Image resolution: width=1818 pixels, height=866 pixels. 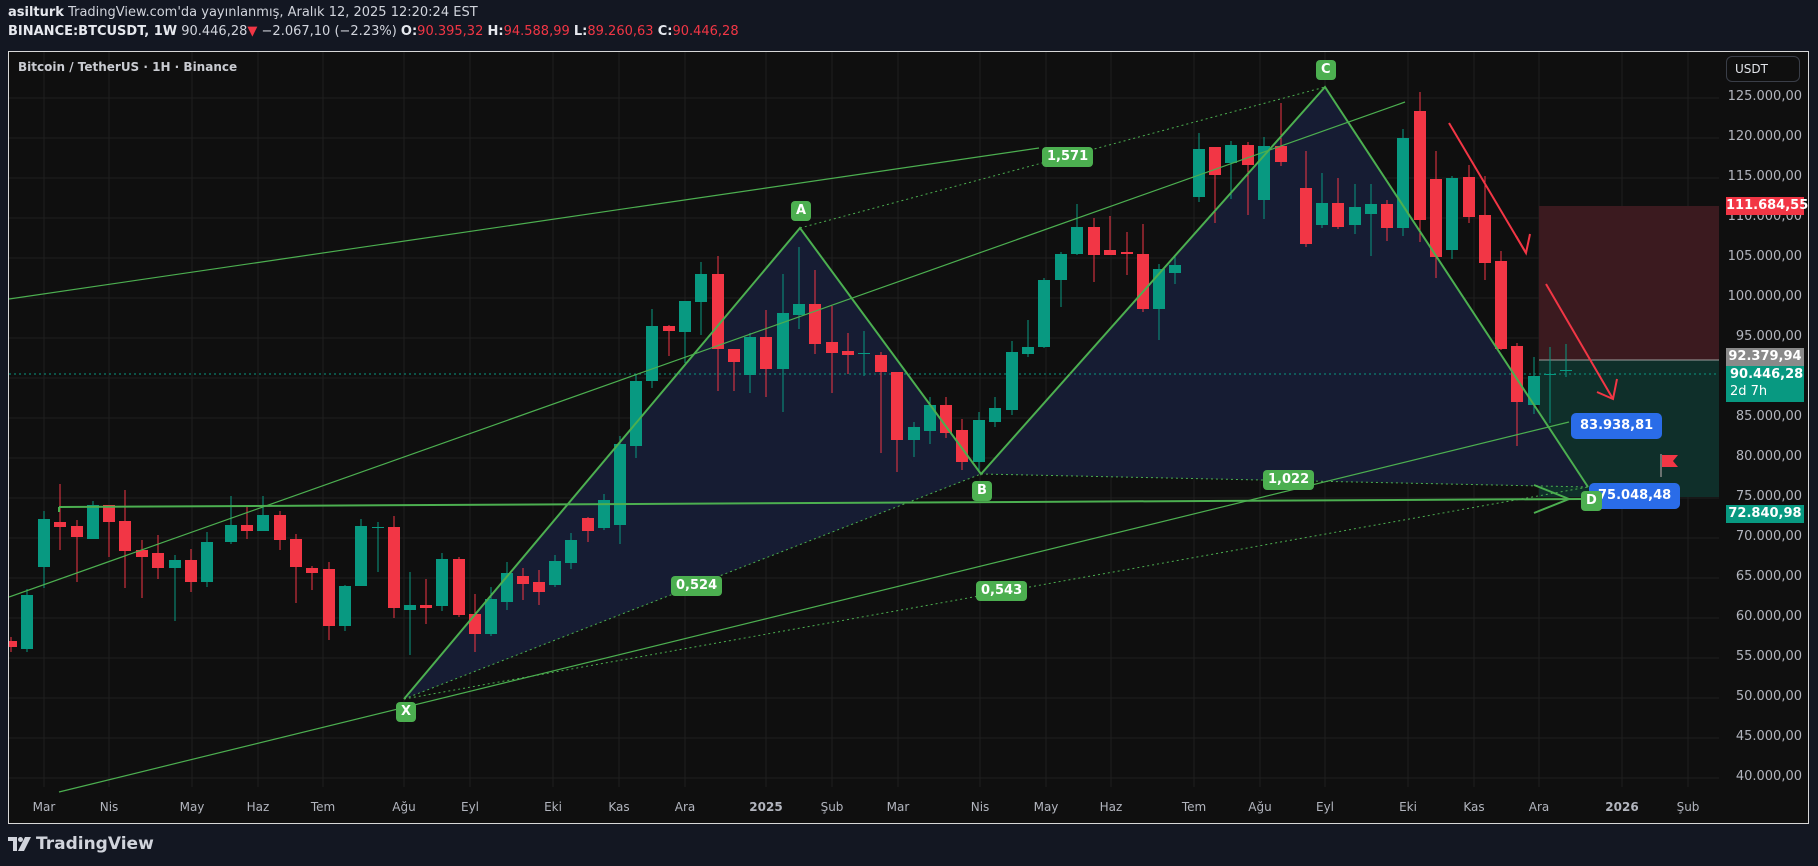 I want to click on price-tick: 125.000,00, so click(x=1764, y=96).